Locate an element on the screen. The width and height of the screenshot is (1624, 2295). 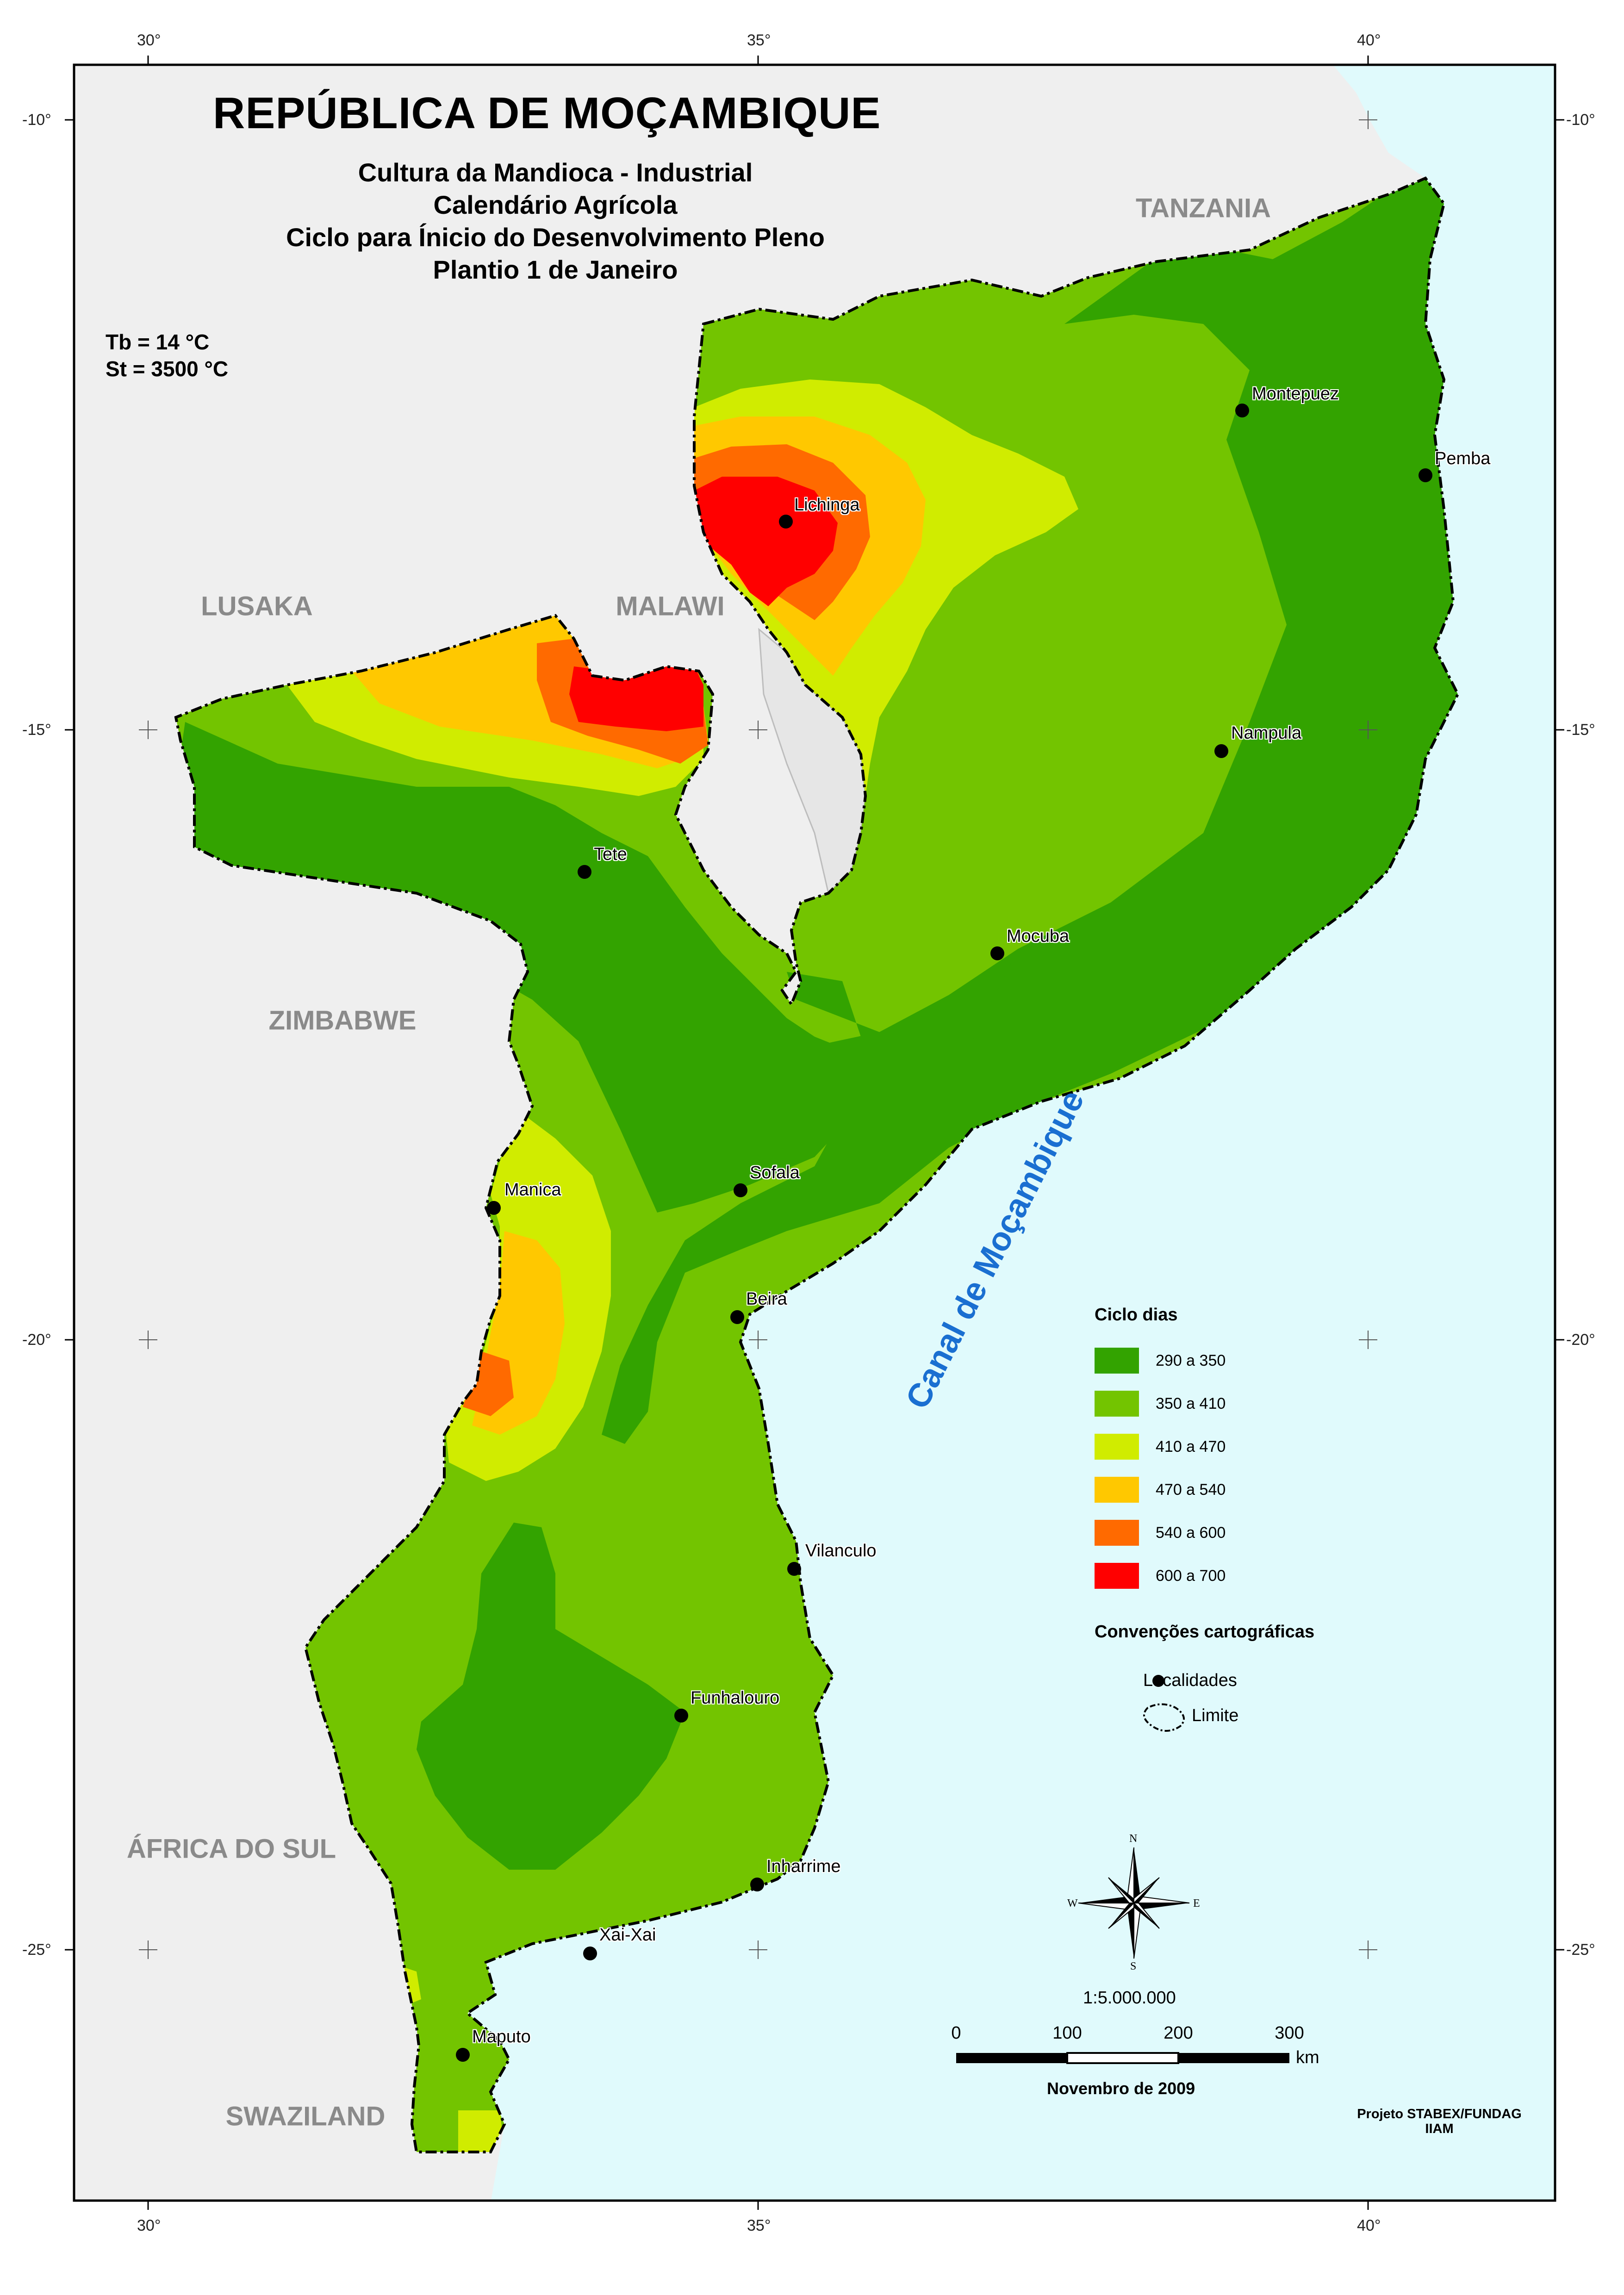
scale-tick-0: 0 is located at coordinates (956, 2033).